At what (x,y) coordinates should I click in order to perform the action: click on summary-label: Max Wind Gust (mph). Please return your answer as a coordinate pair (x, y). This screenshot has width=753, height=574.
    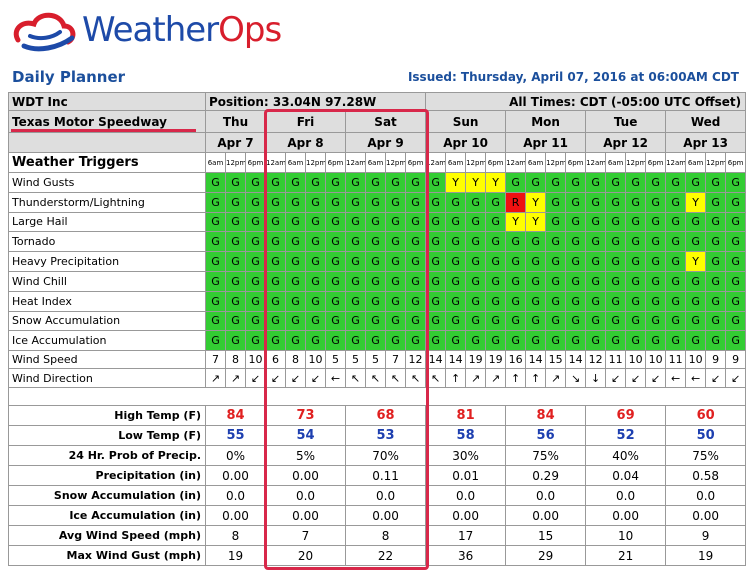
    Looking at the image, I should click on (107, 556).